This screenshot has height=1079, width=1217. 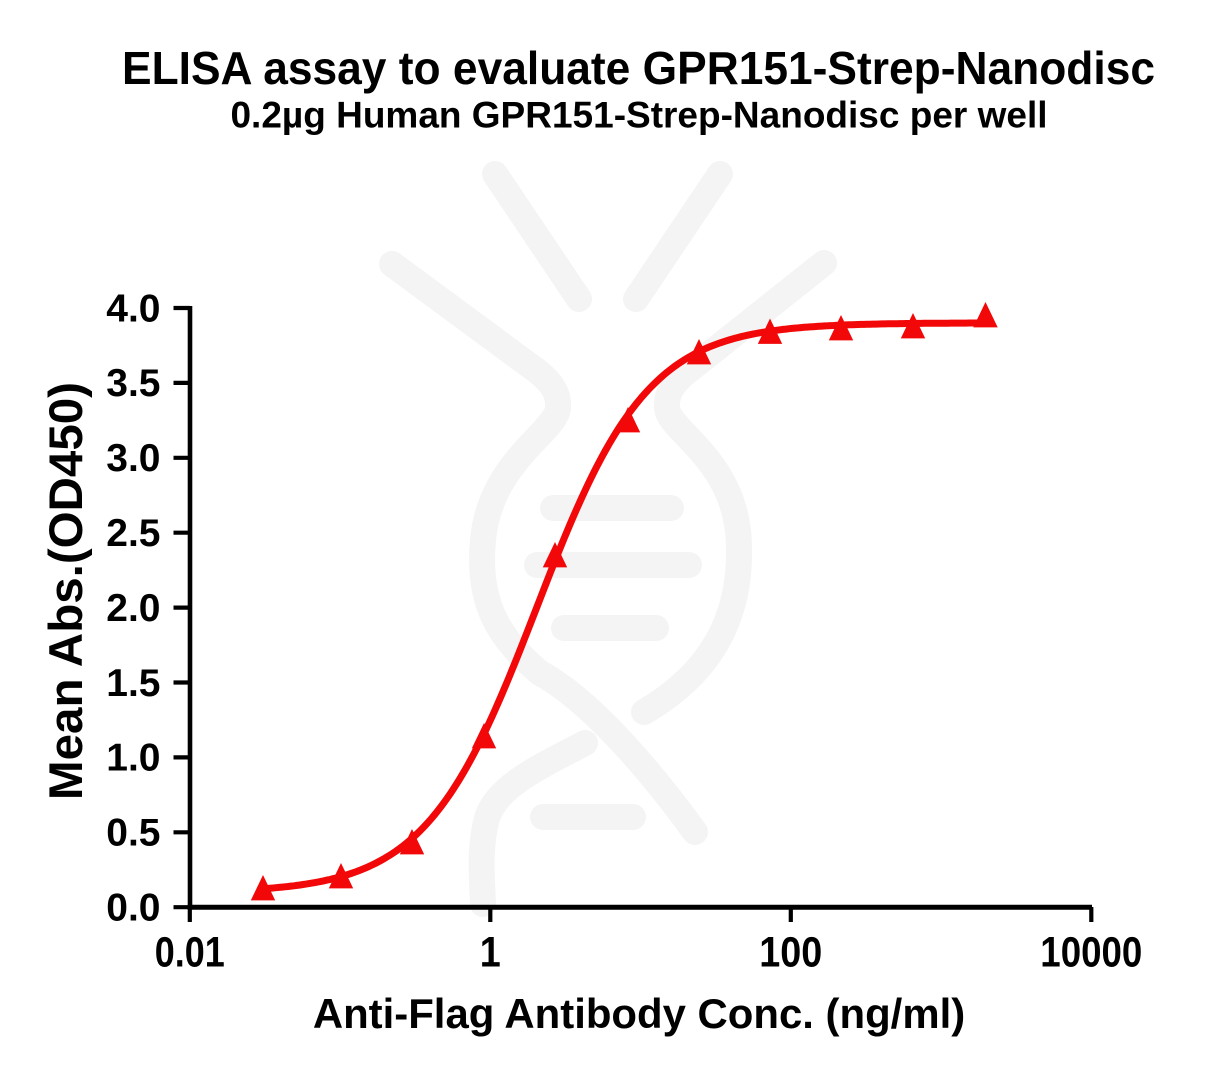 What do you see at coordinates (133, 683) in the screenshot?
I see `svg-text: 1.5` at bounding box center [133, 683].